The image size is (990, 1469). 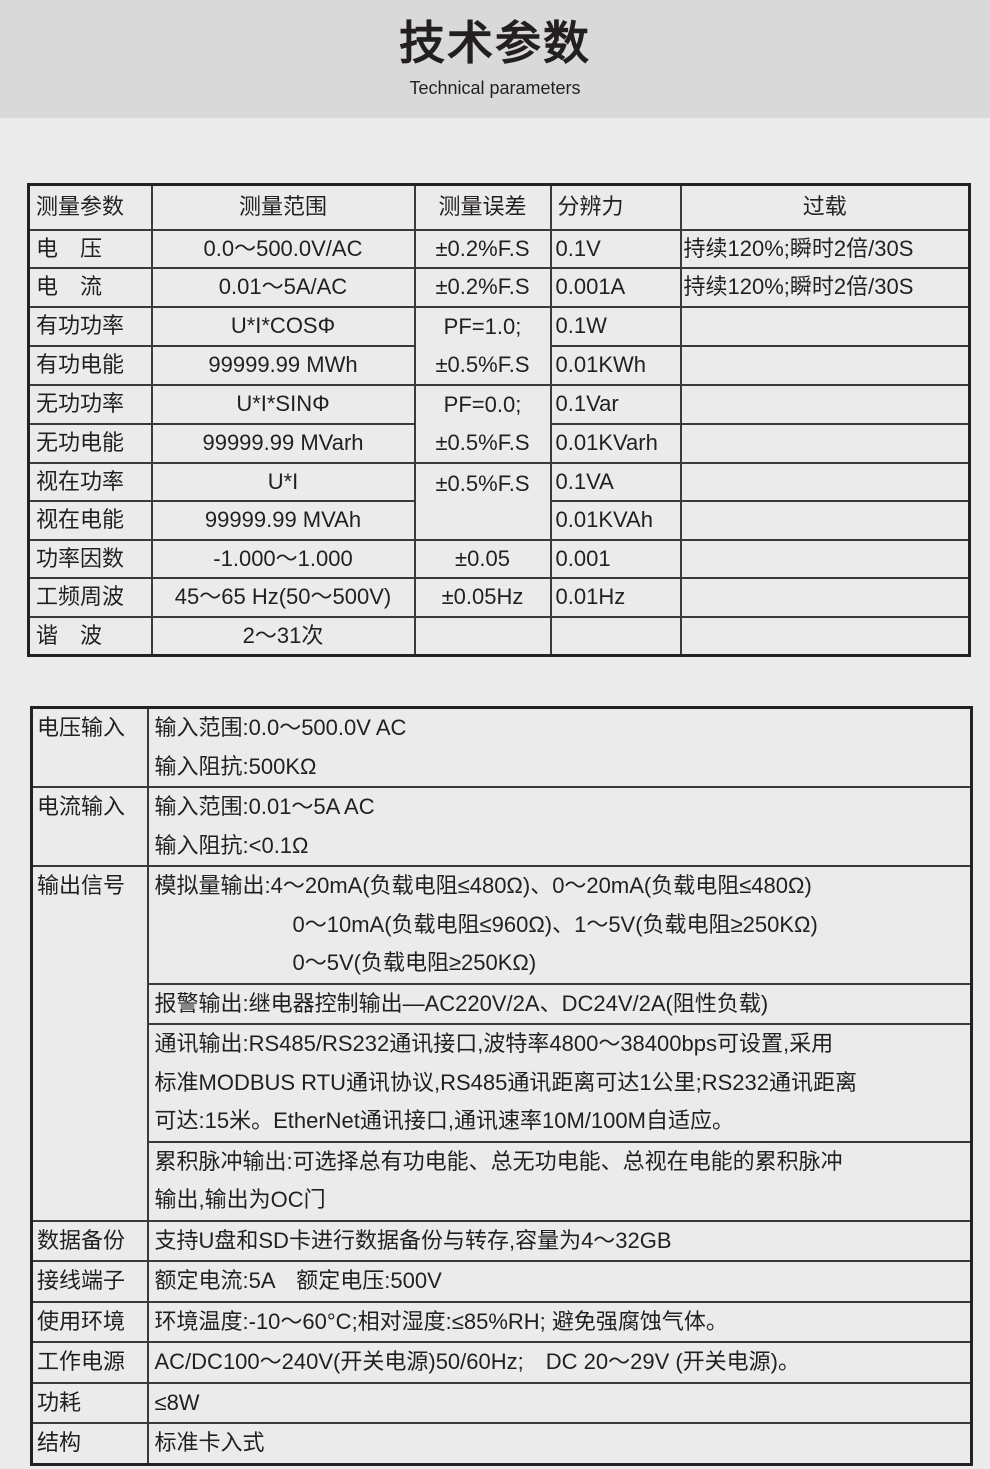 I want to click on spec-row-terminal: 接线端子 额定电流:5A 额定电压:500V, so click(x=501, y=1281).